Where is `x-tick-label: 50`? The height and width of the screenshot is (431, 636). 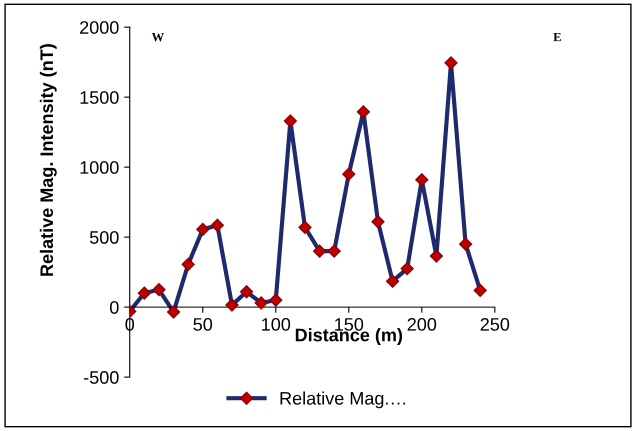 x-tick-label: 50 is located at coordinates (202, 324).